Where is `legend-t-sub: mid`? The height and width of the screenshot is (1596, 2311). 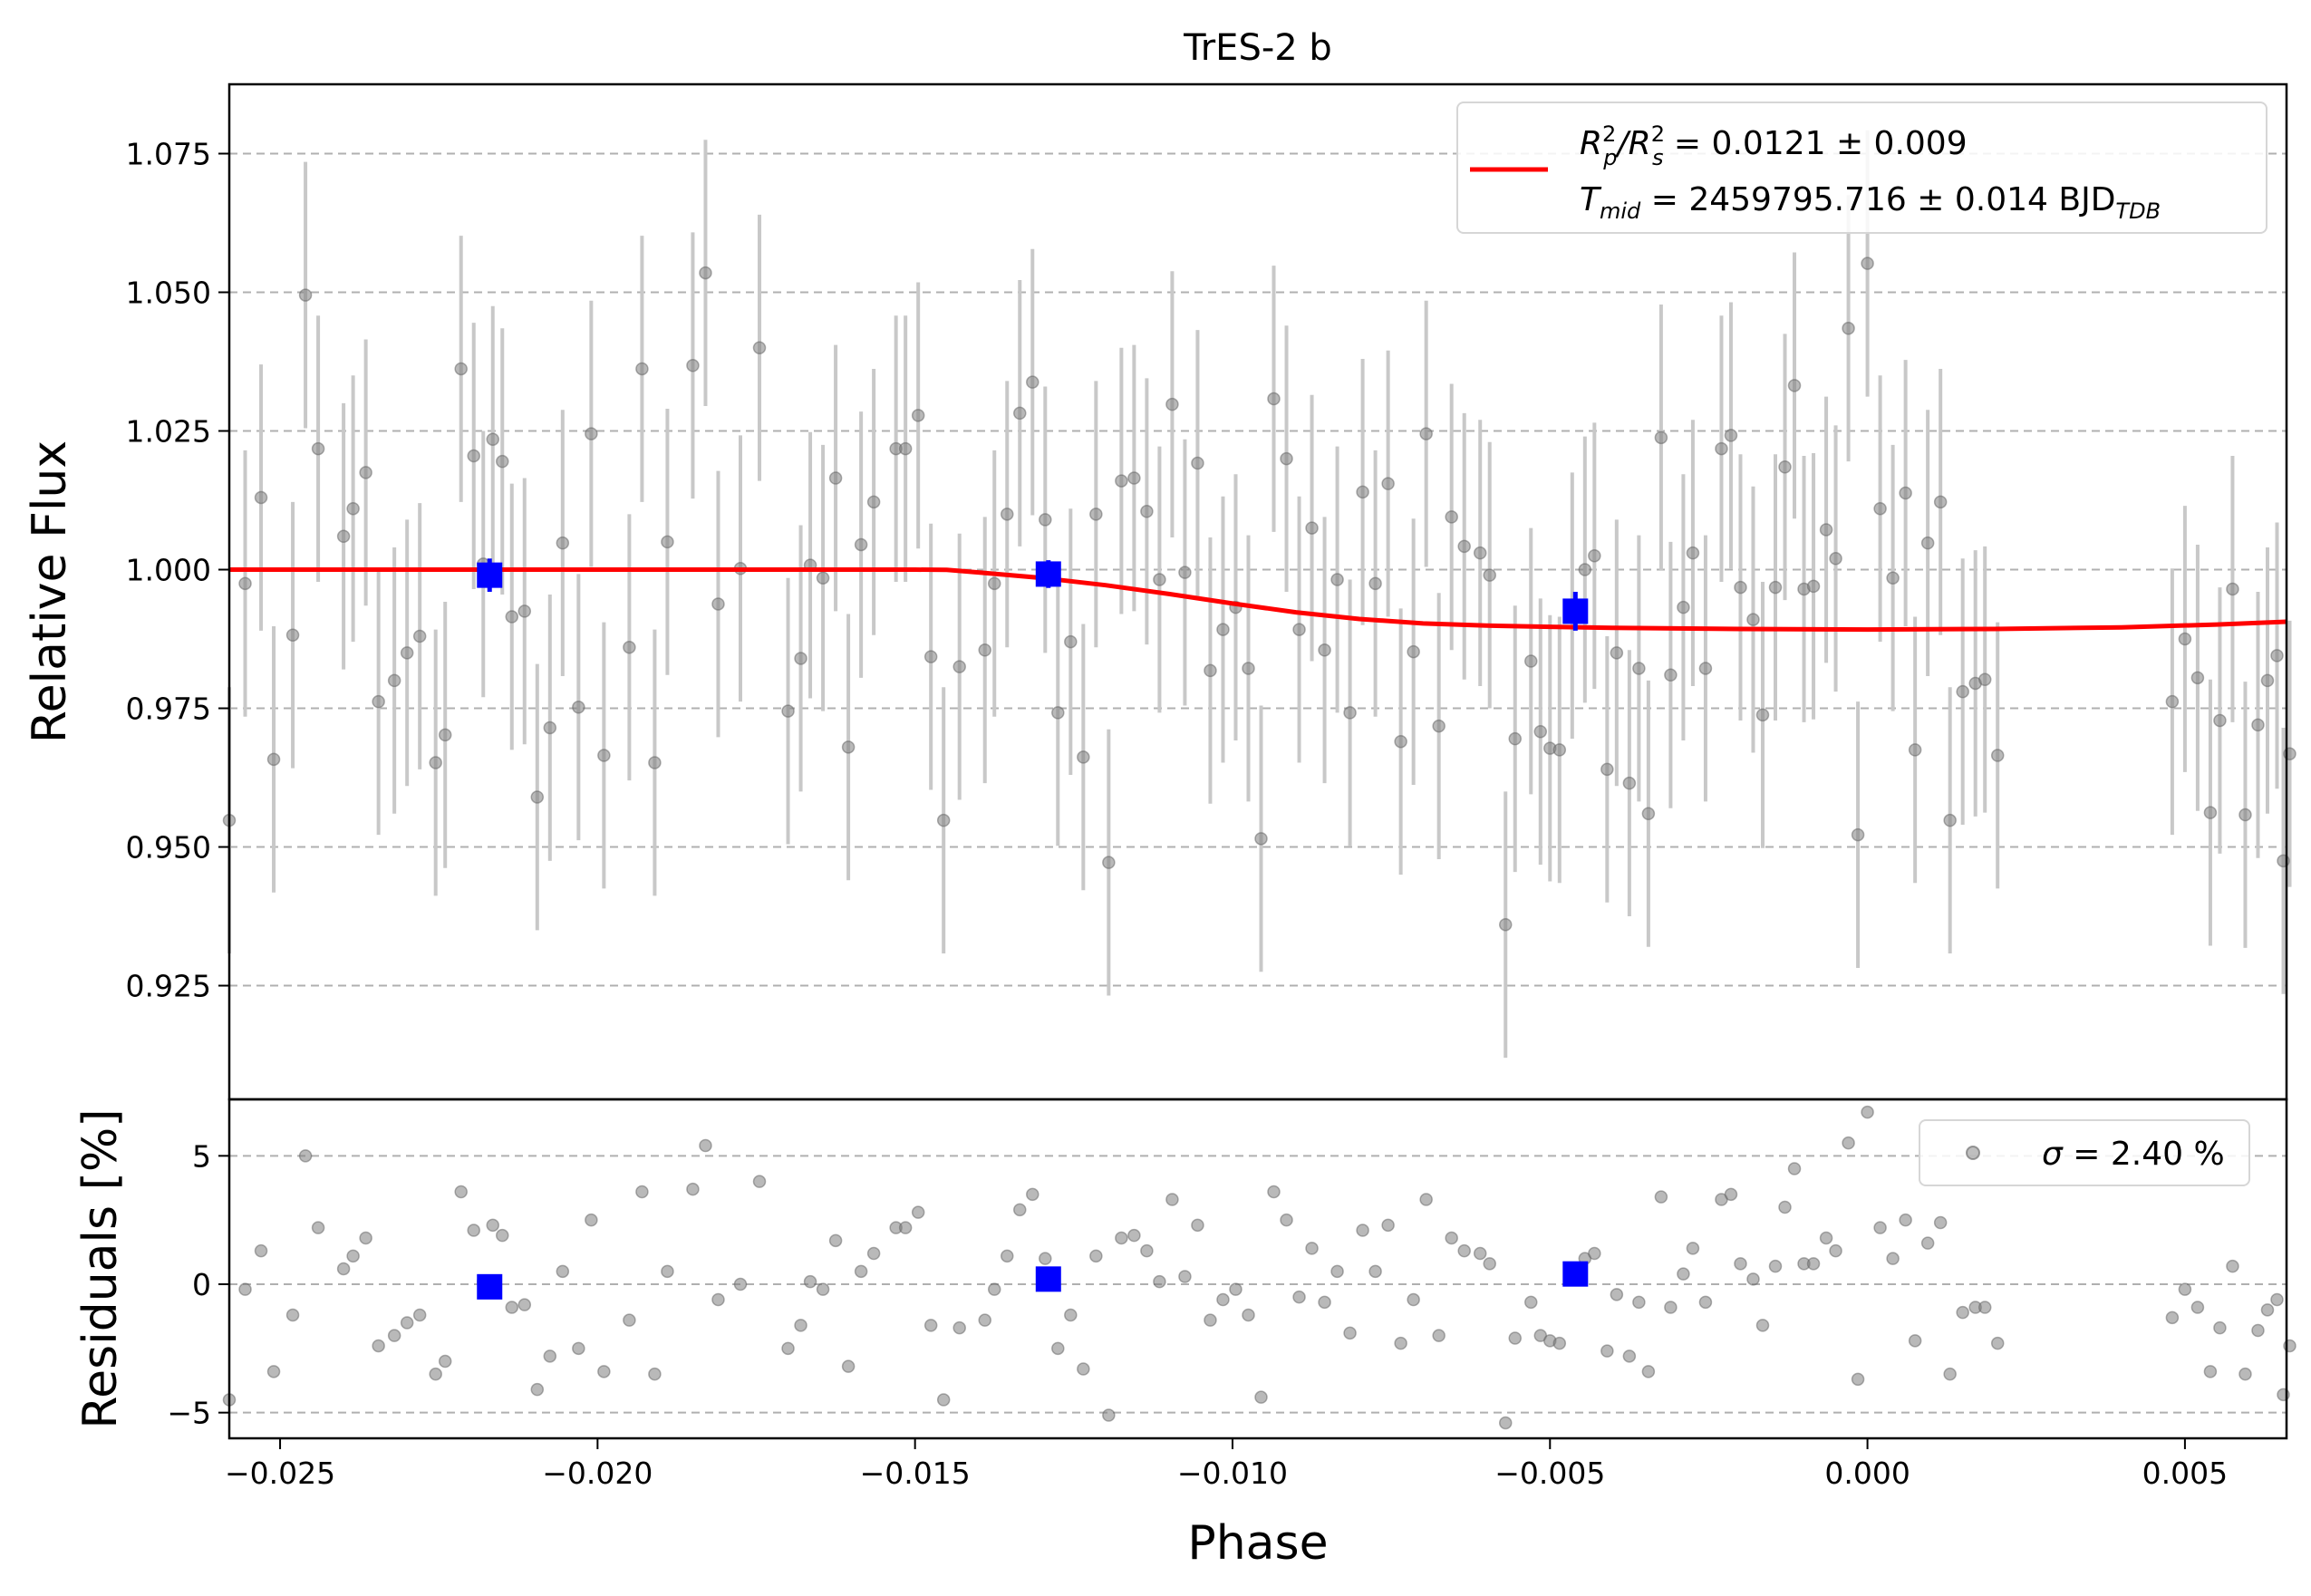 legend-t-sub: mid is located at coordinates (1621, 211).